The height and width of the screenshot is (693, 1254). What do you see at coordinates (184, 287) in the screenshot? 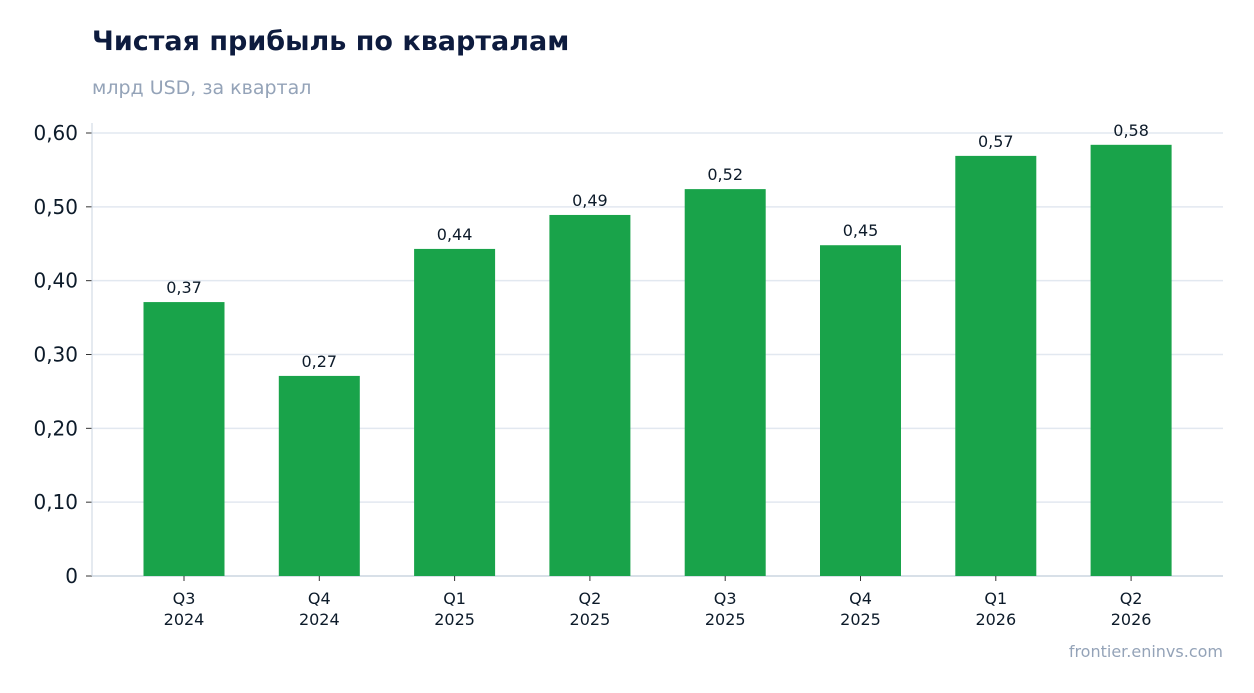
I see `data-label: 0,37` at bounding box center [184, 287].